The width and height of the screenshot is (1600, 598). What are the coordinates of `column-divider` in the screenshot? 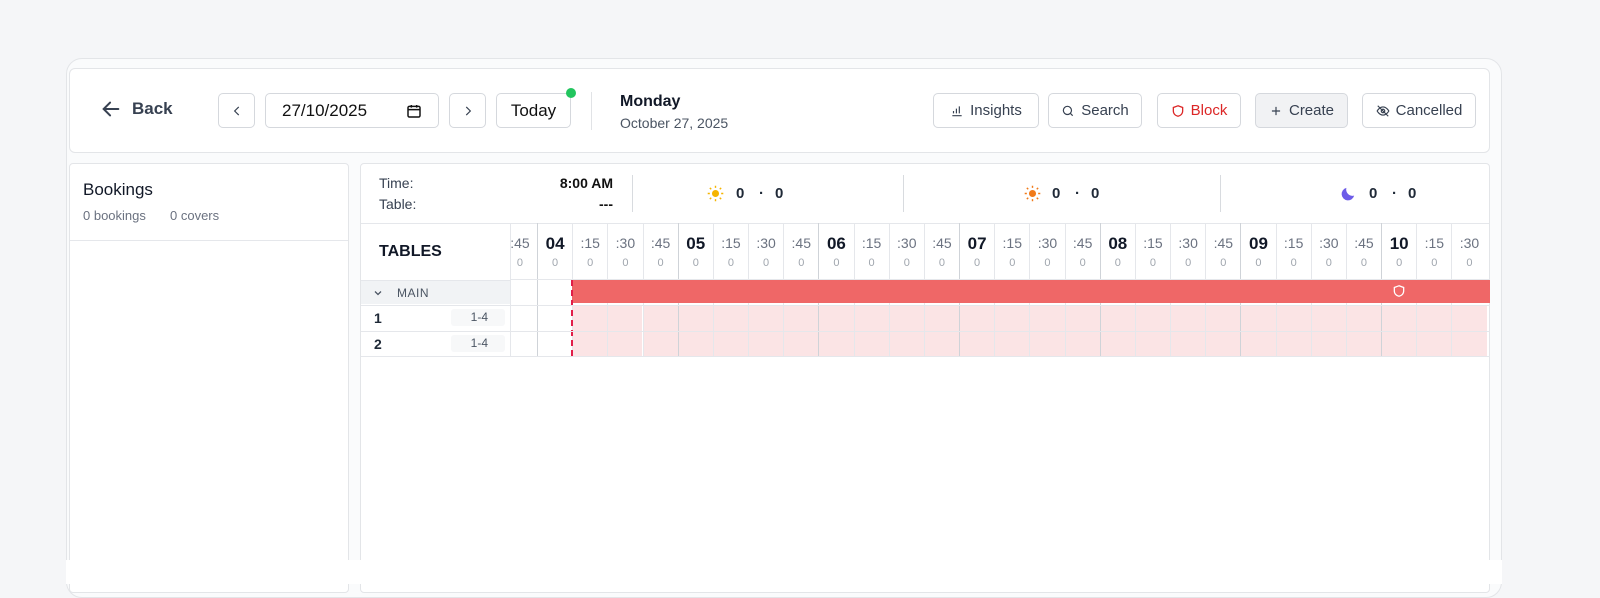 It's located at (510, 289).